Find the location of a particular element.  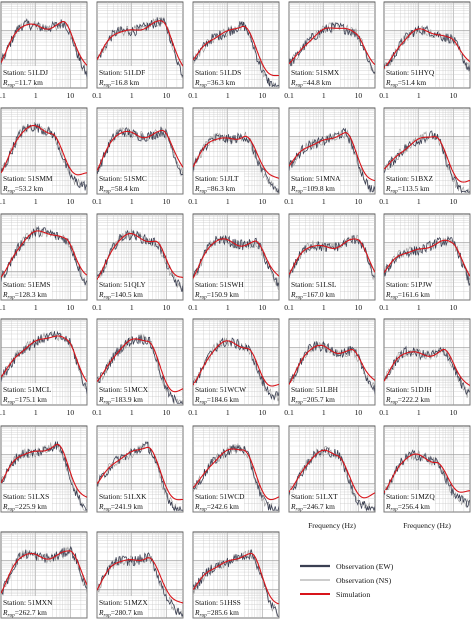

station-label: Station: 51EMS is located at coordinates (26, 284).